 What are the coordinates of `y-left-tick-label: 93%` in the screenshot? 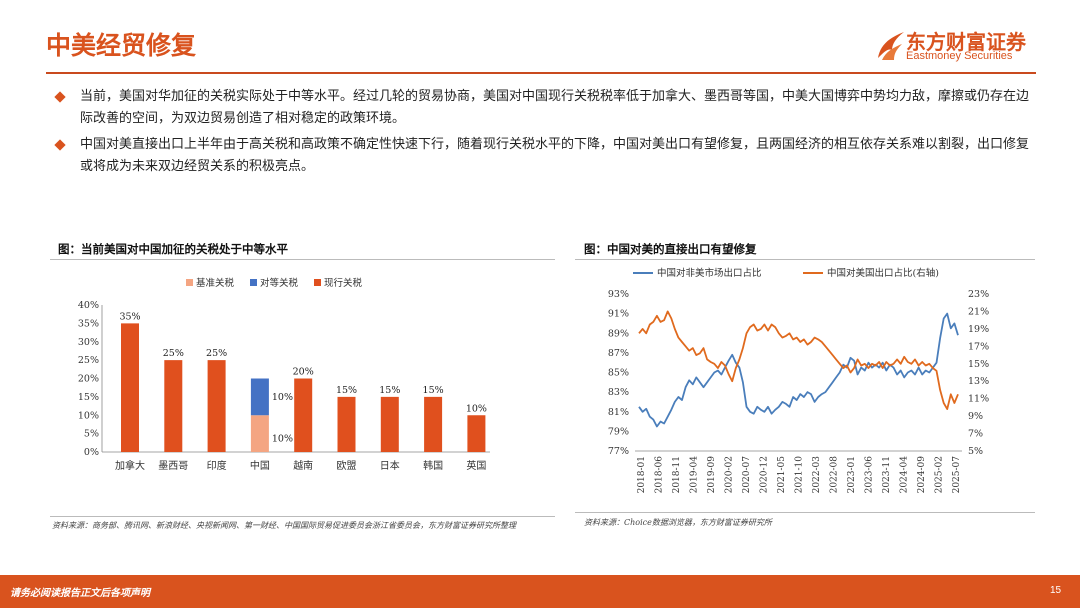 It's located at (618, 294).